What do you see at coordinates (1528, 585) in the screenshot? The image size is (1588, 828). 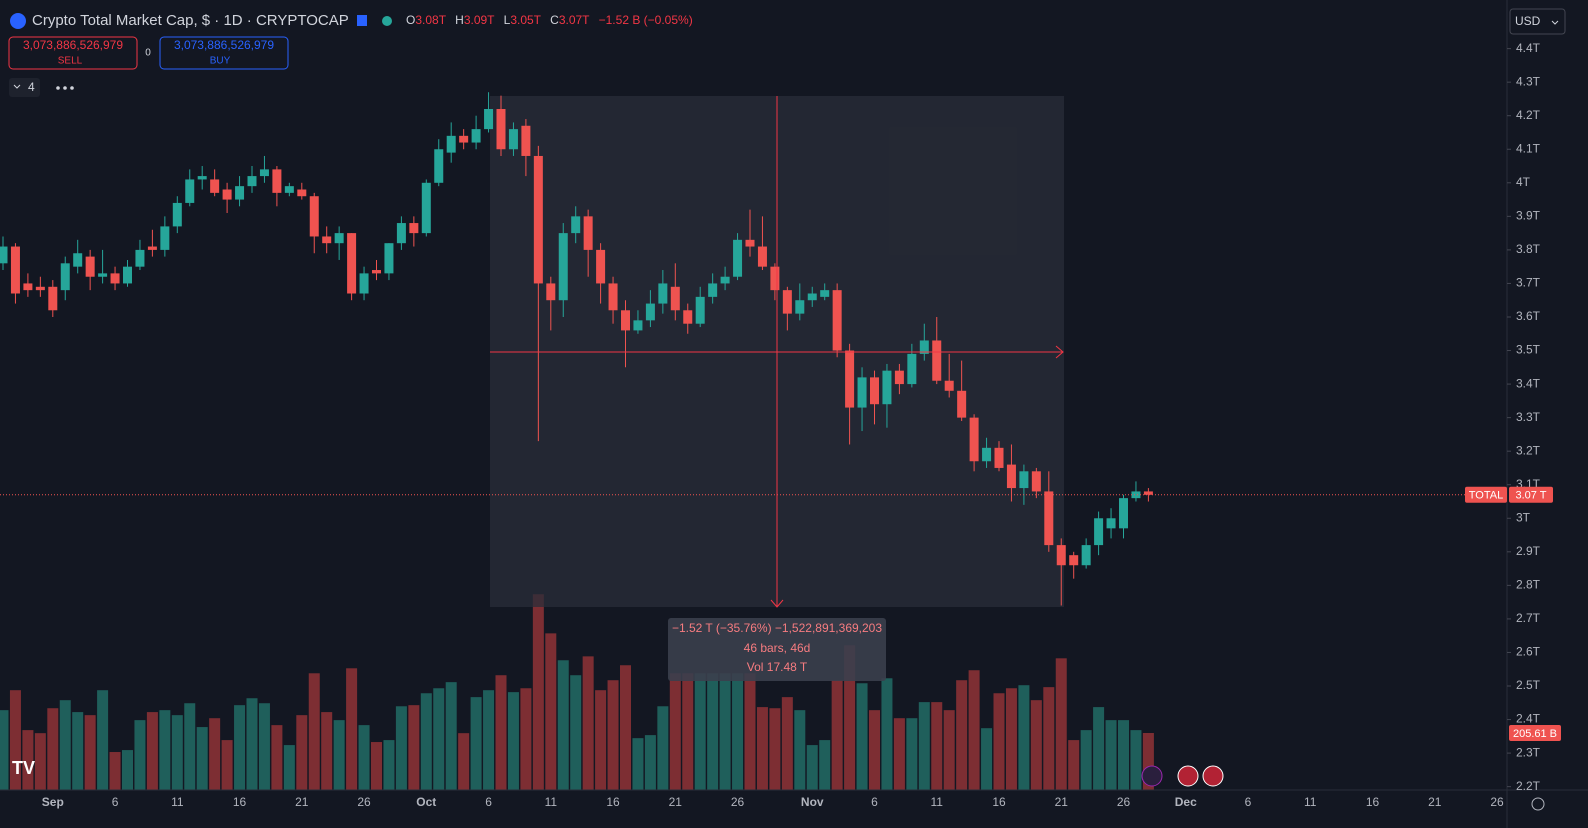 I see `y-tick-label: 2.8T` at bounding box center [1528, 585].